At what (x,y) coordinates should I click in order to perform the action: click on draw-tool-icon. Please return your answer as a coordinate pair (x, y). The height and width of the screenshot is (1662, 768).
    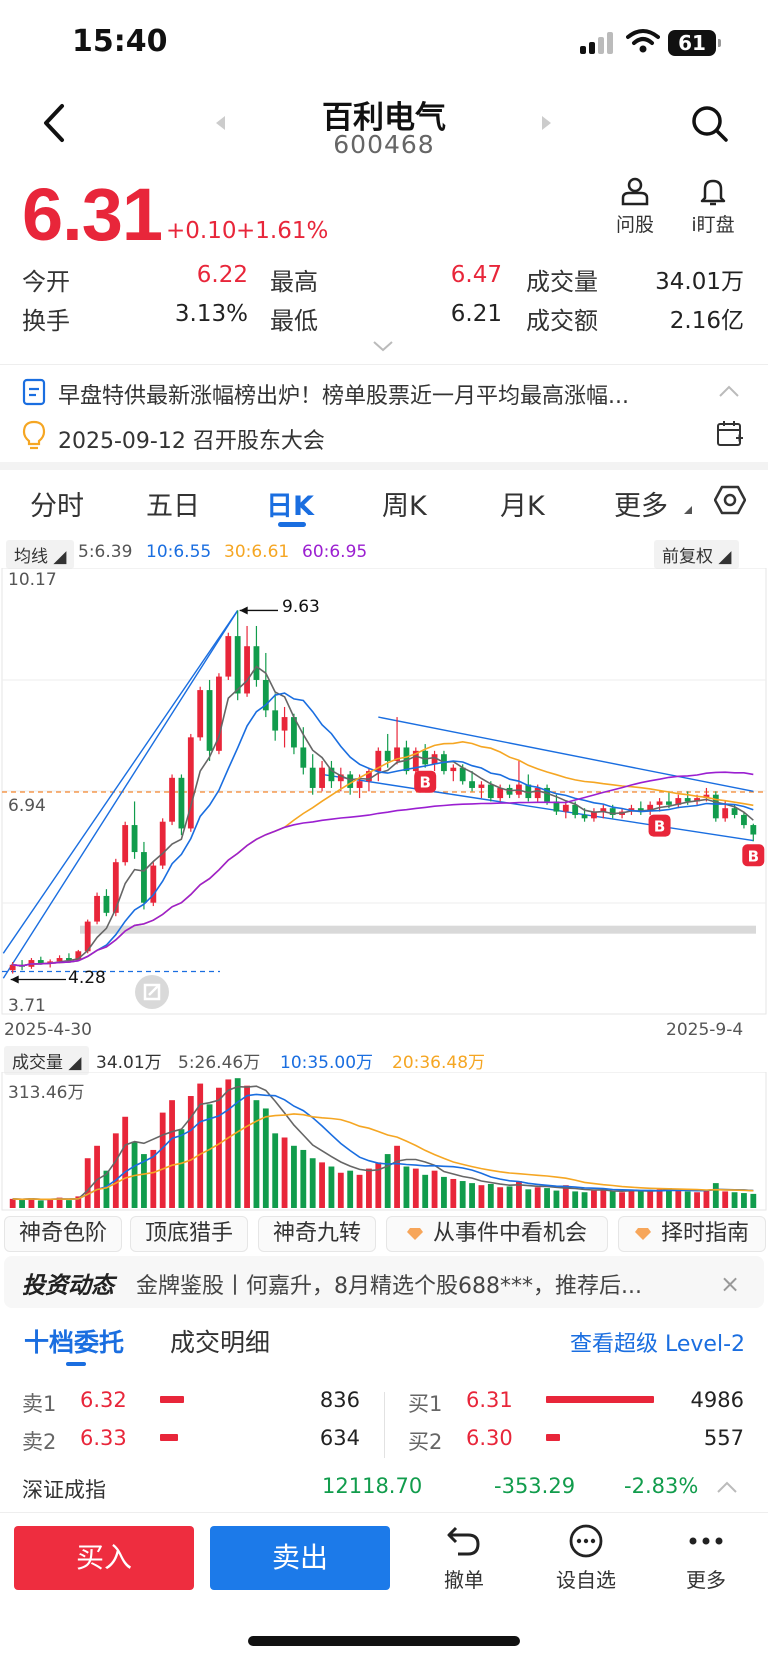
    Looking at the image, I should click on (152, 992).